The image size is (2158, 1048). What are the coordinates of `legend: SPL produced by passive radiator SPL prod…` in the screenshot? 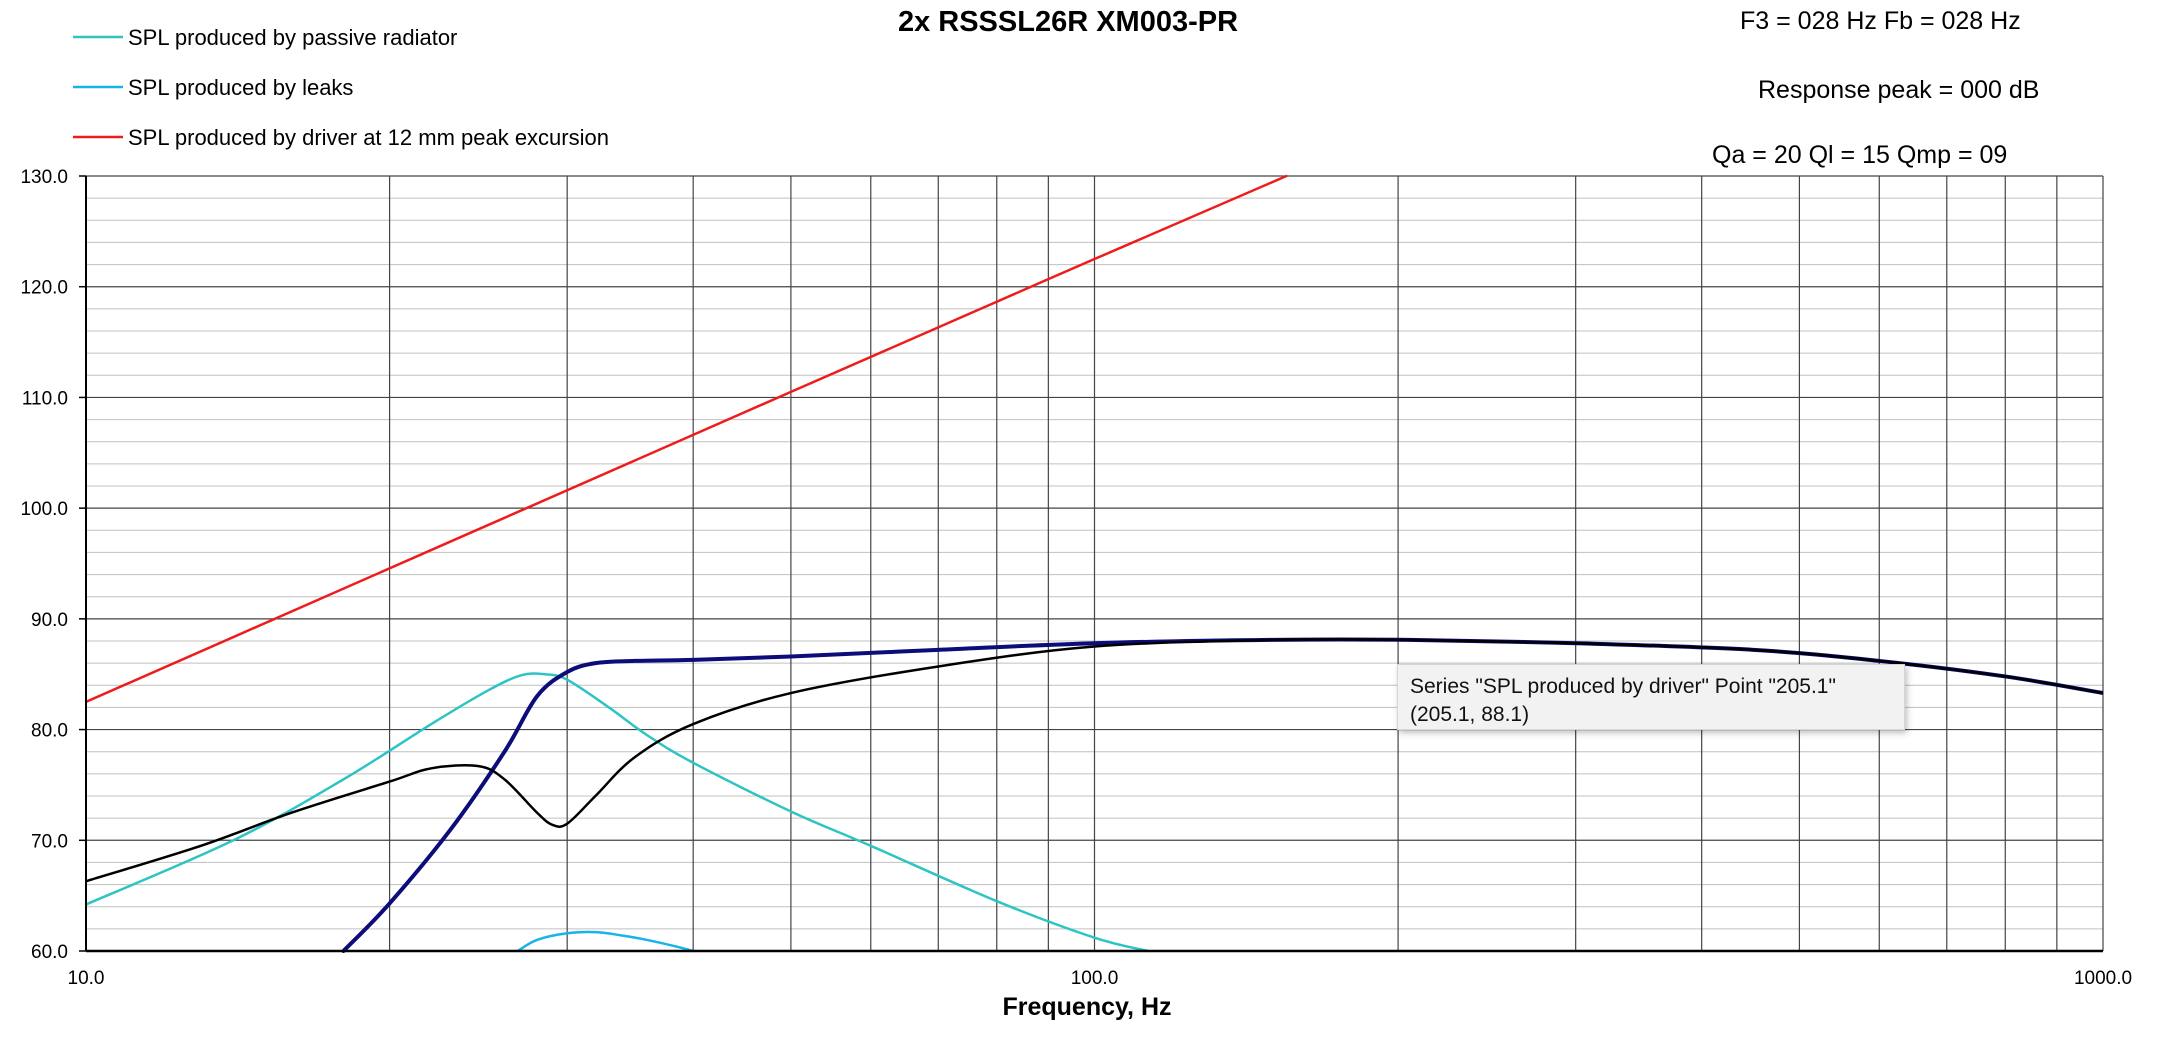 It's located at (341, 87).